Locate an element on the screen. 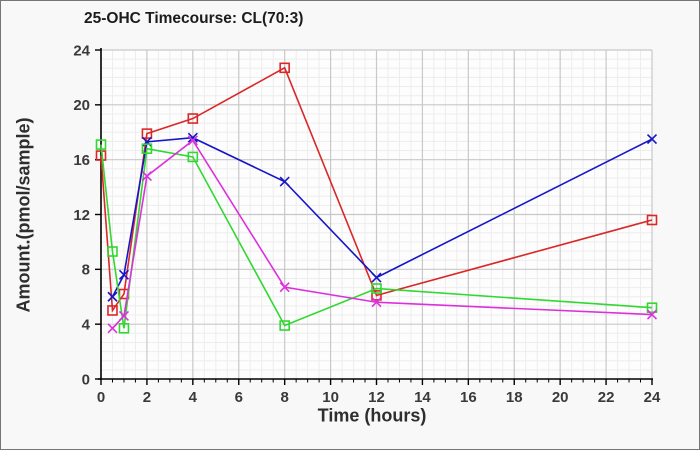 This screenshot has height=450, width=700. y-tick-label: 8 is located at coordinates (86, 270).